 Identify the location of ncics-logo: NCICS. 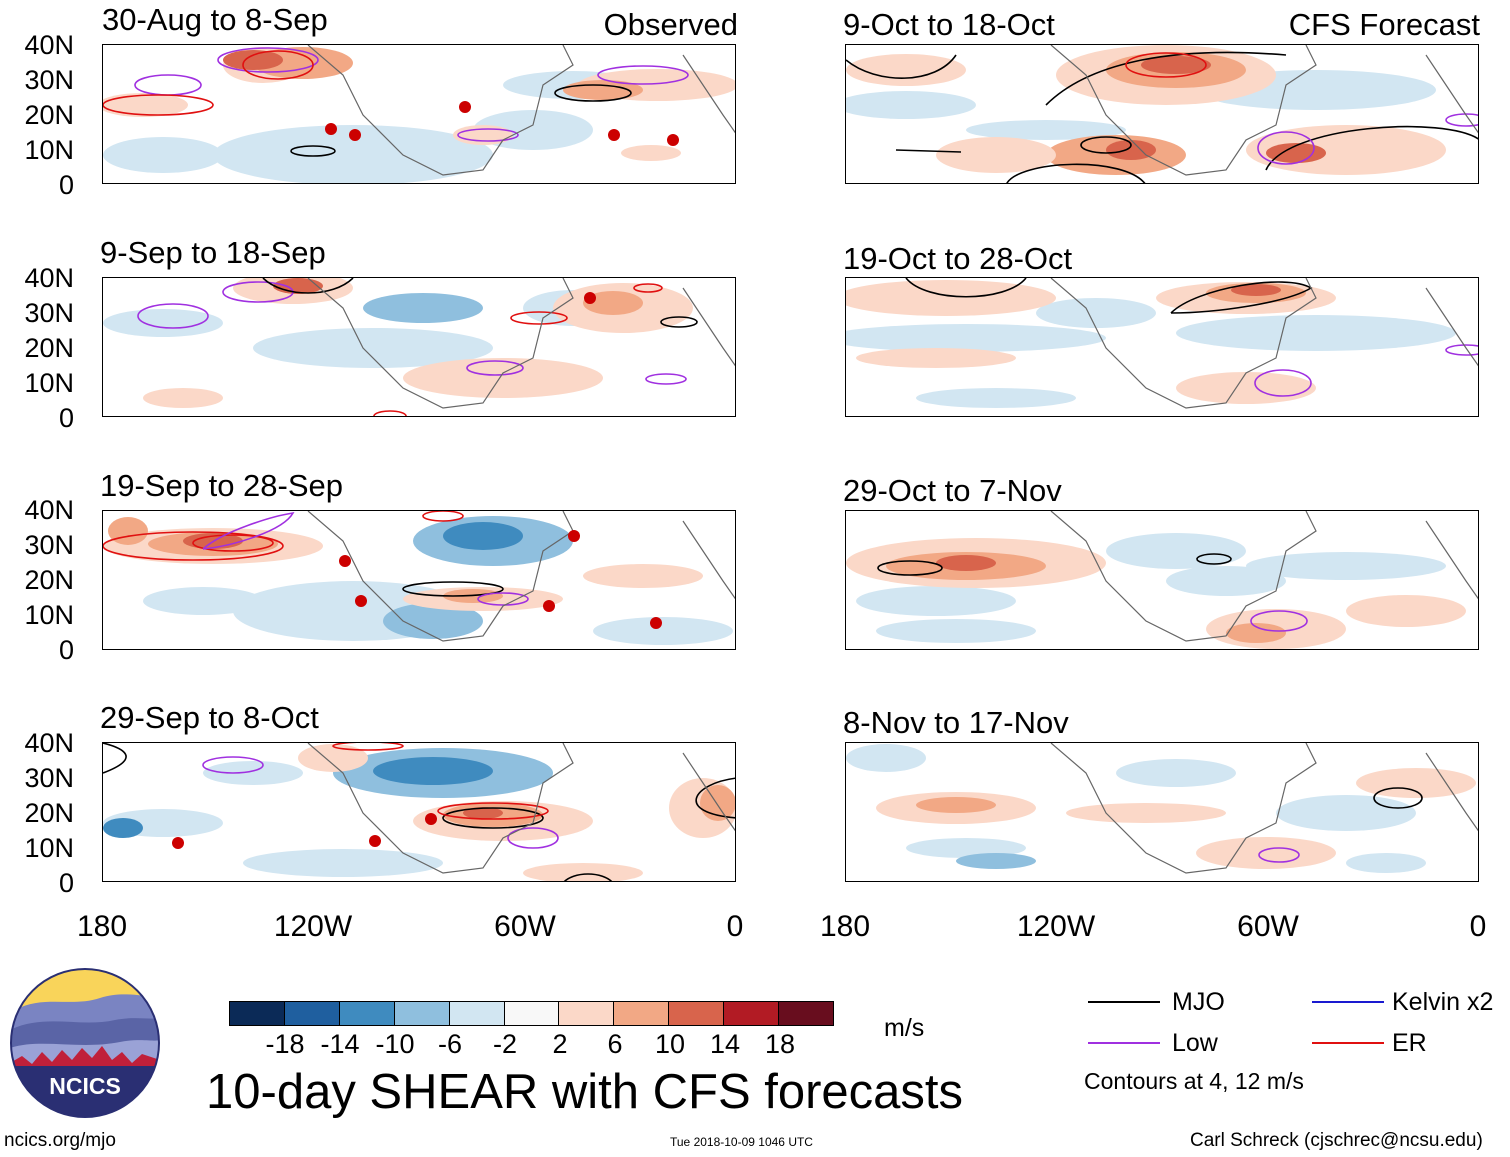
(85, 1043).